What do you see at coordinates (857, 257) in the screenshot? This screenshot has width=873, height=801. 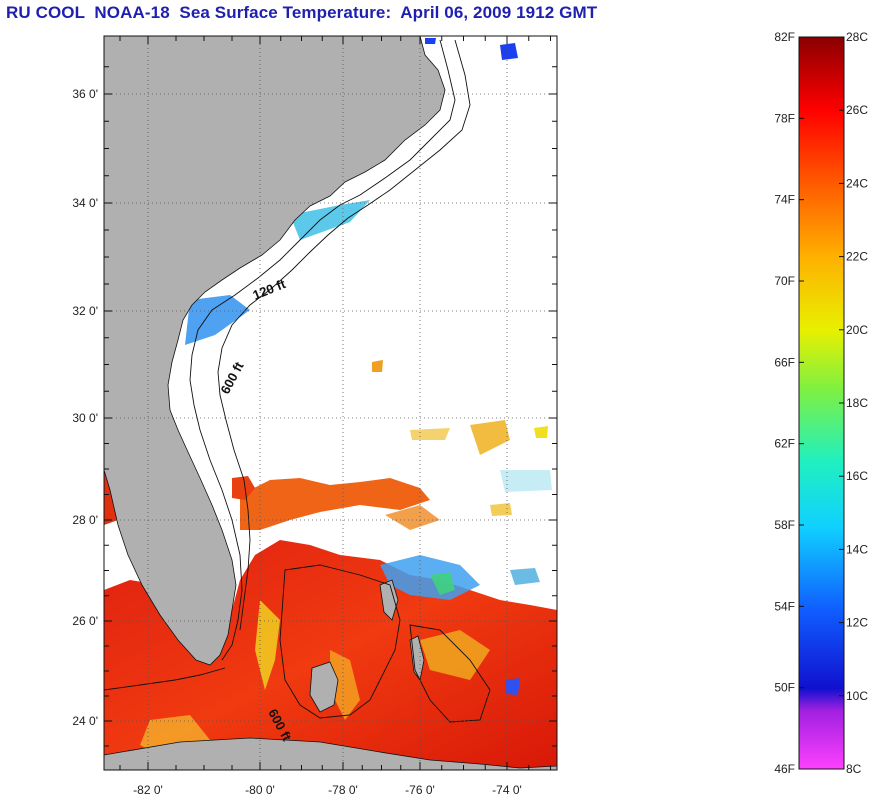 I see `colorbar-c-label: 22C` at bounding box center [857, 257].